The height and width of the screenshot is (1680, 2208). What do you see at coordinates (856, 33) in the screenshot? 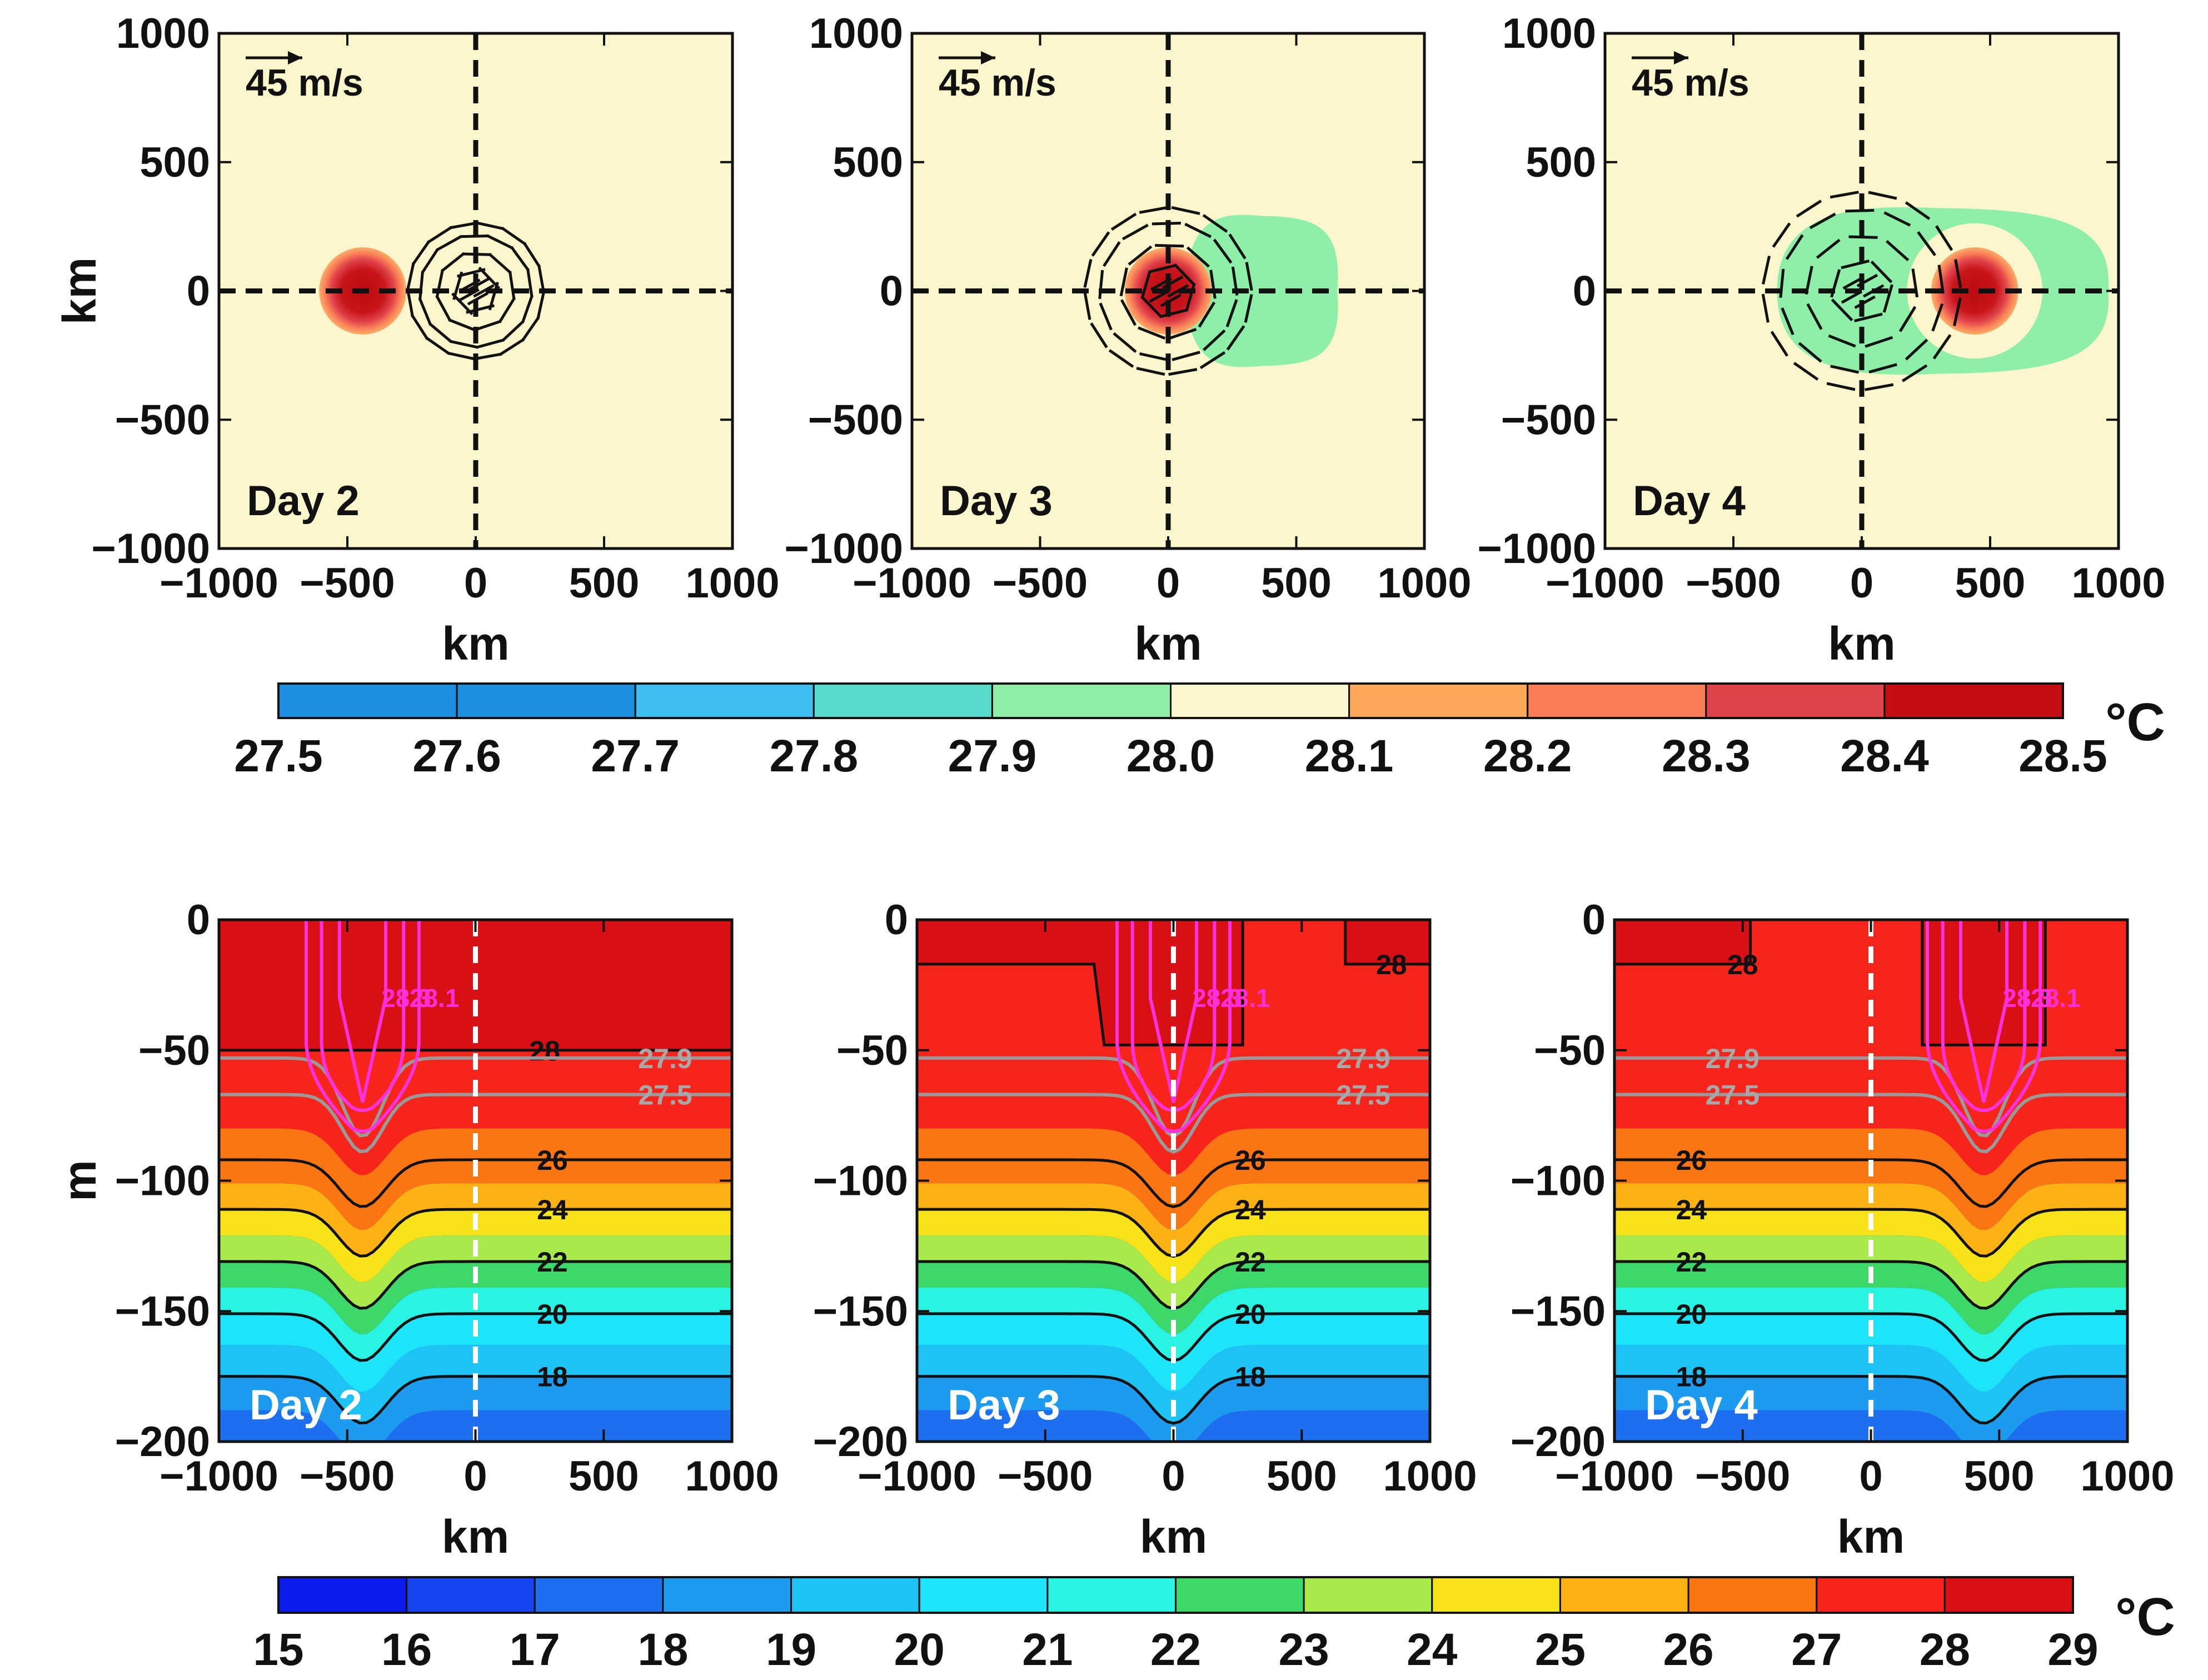
I see `y-tick-label: 1000` at bounding box center [856, 33].